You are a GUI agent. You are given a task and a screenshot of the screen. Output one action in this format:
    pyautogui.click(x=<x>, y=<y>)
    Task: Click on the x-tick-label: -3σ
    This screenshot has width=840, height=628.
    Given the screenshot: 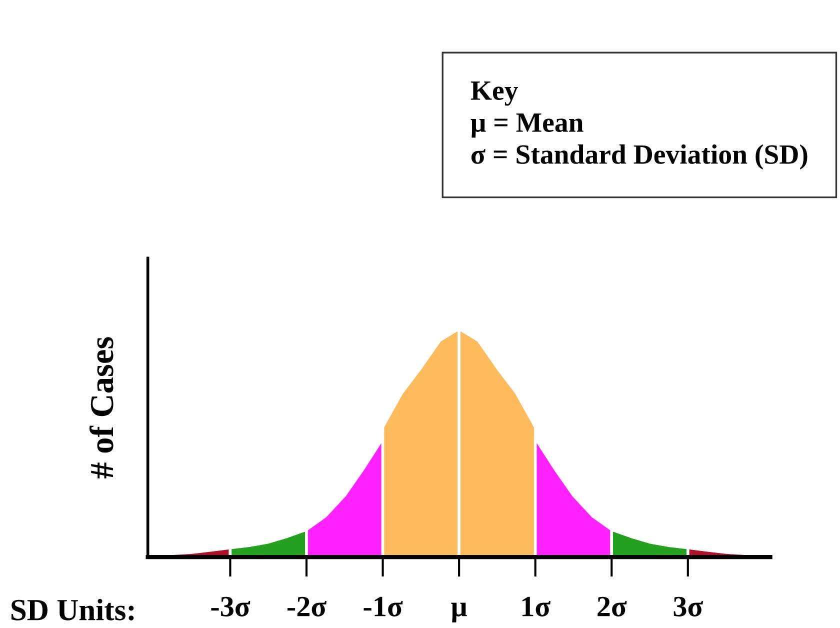 What is the action you would take?
    pyautogui.click(x=230, y=606)
    